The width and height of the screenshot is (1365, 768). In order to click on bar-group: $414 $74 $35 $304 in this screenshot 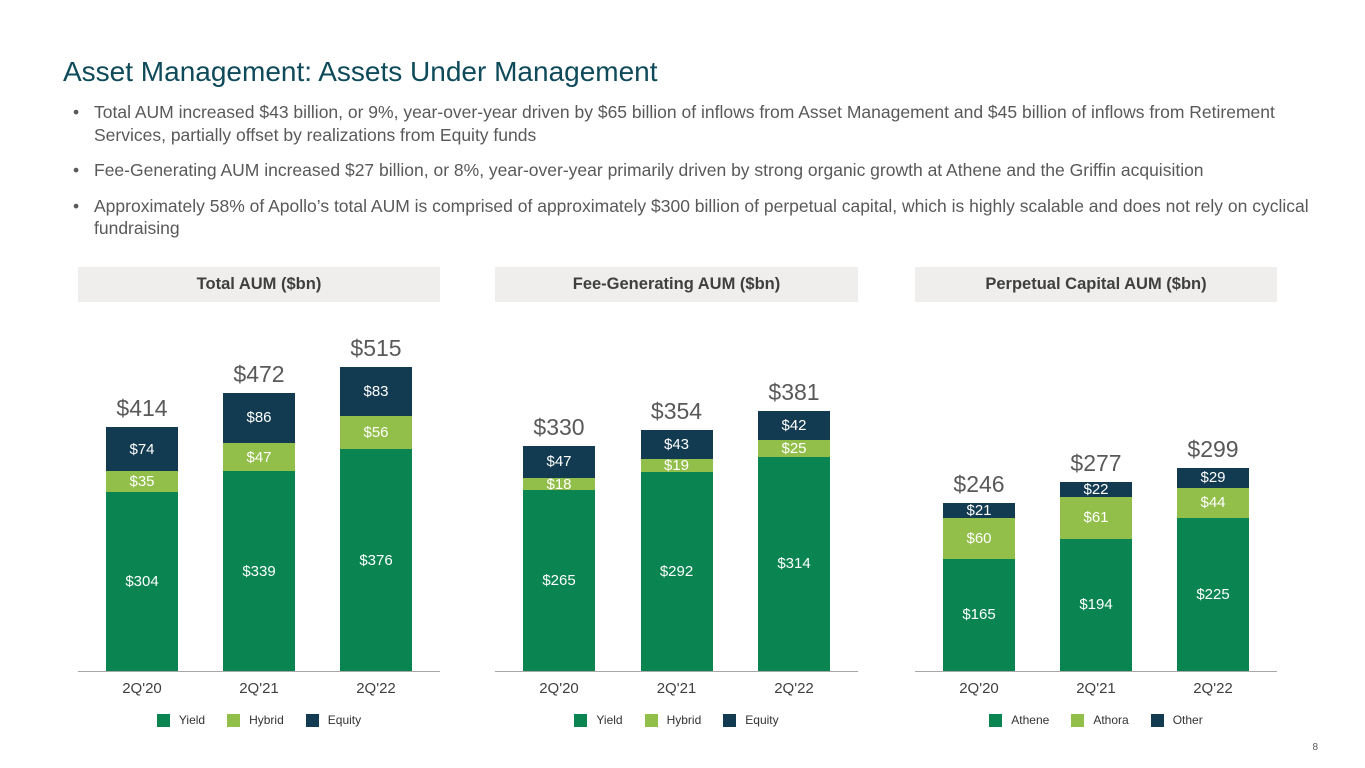, I will do `click(142, 533)`.